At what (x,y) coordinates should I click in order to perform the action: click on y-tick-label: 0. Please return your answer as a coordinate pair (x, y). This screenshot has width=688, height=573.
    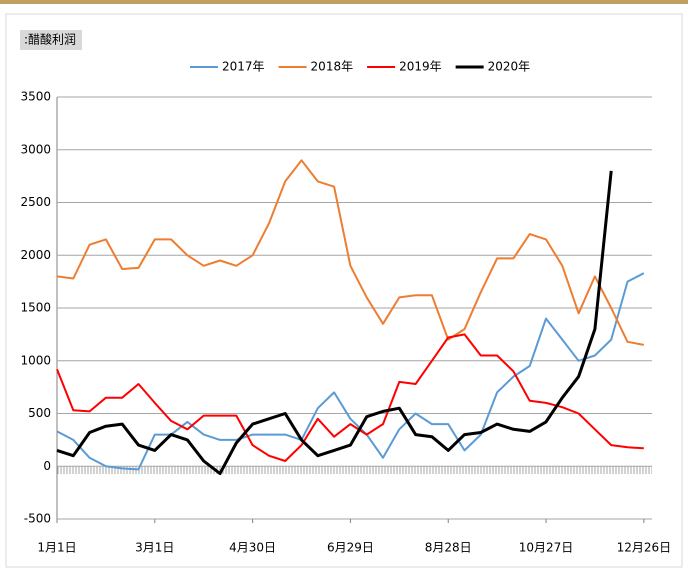
    Looking at the image, I should click on (47, 466).